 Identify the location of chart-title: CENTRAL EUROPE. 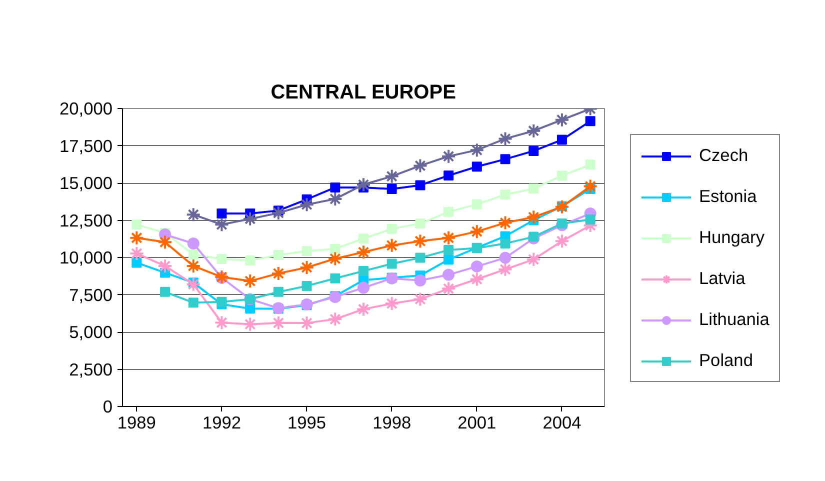
(363, 93).